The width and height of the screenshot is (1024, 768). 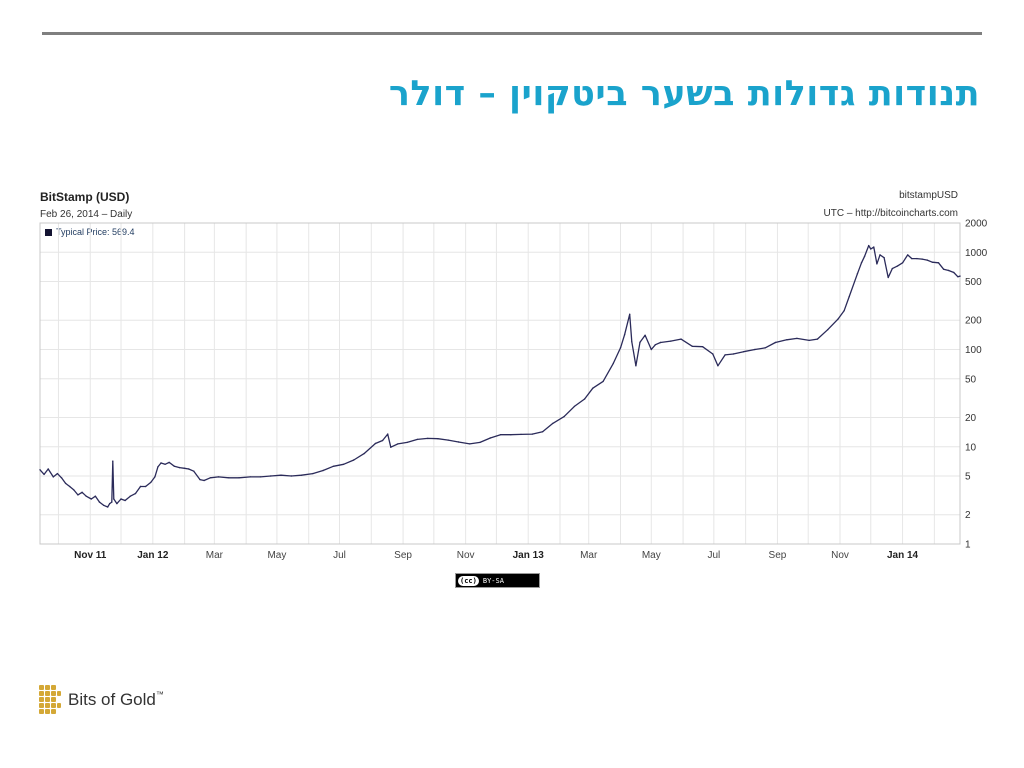 I want to click on cc-license-badge: (cc) BY-SA, so click(x=497, y=580).